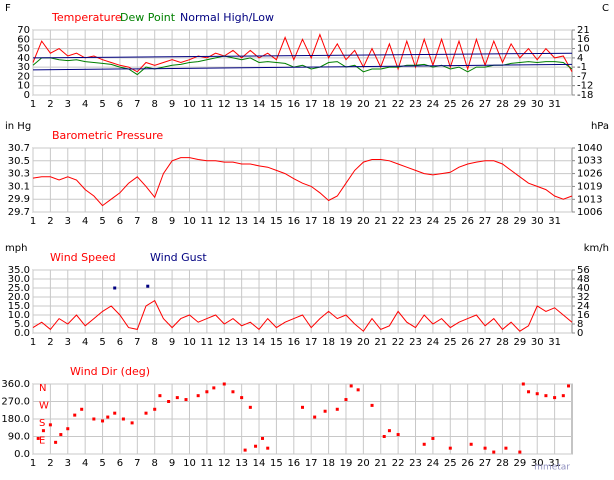 The image size is (614, 480). Describe the element at coordinates (18, 126) in the screenshot. I see `y-axis-label: in Hg` at that location.